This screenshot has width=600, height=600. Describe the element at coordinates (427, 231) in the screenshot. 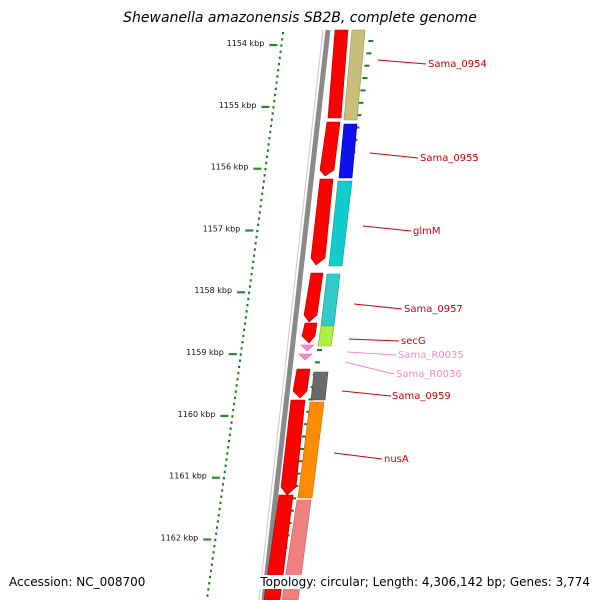

I see `gene-label-glmm: glmM` at that location.